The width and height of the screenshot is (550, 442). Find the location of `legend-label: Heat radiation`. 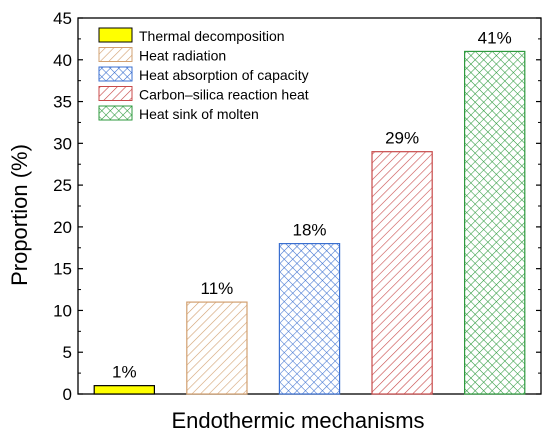

legend-label: Heat radiation is located at coordinates (182, 56).